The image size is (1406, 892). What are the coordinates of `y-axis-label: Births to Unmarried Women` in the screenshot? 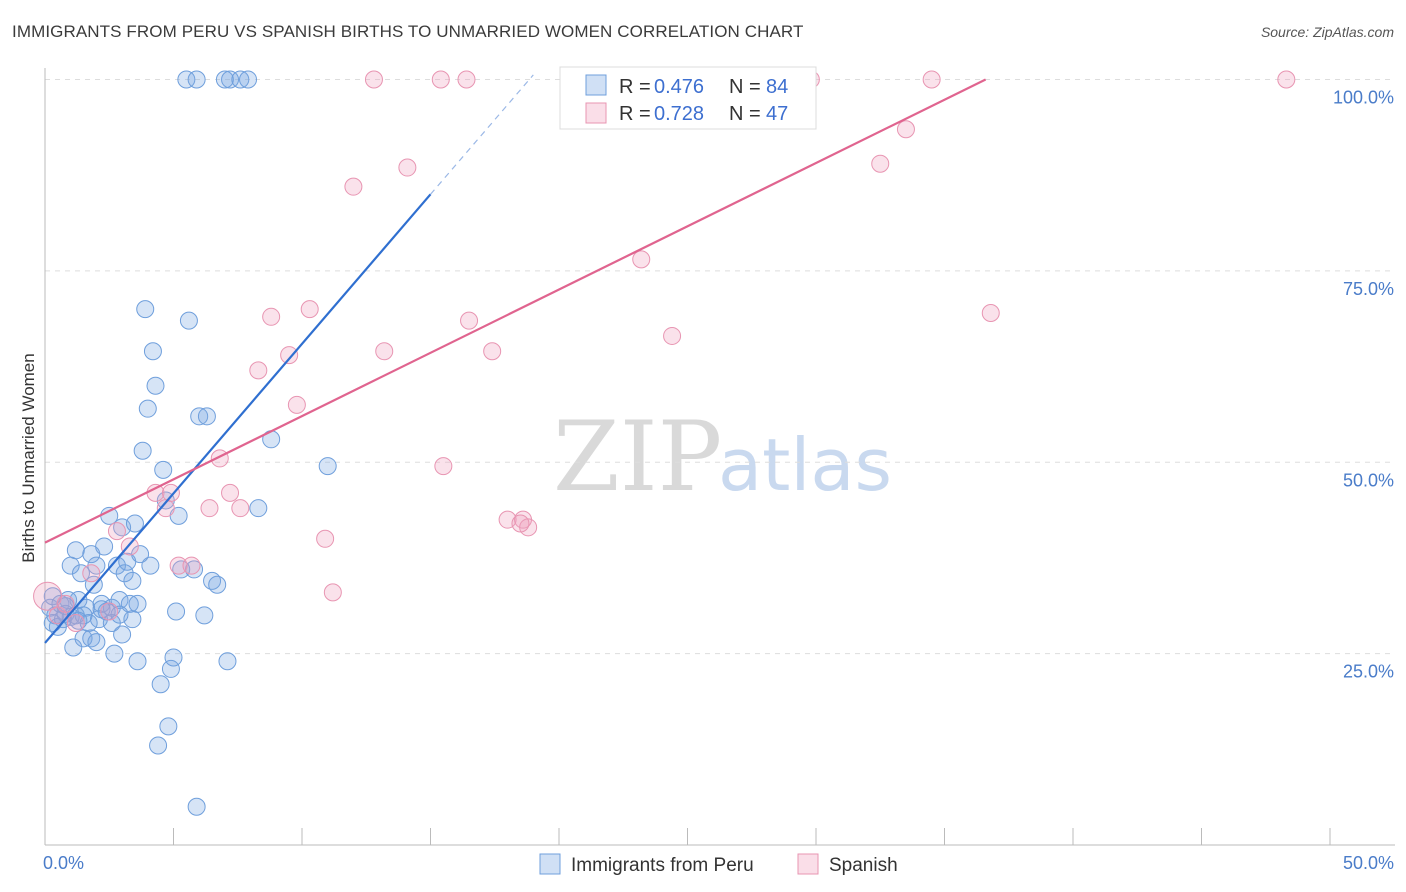 It's located at (28, 457).